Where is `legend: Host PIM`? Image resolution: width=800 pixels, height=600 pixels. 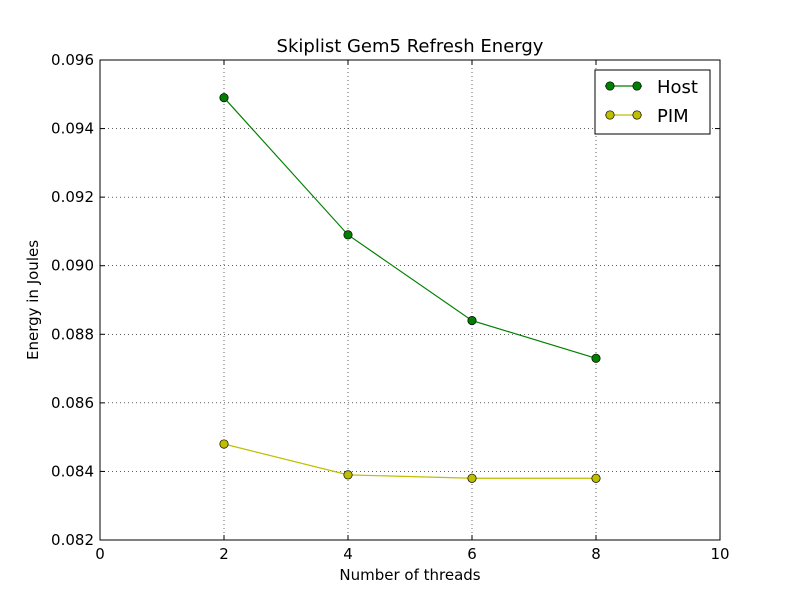 legend: Host PIM is located at coordinates (652, 102).